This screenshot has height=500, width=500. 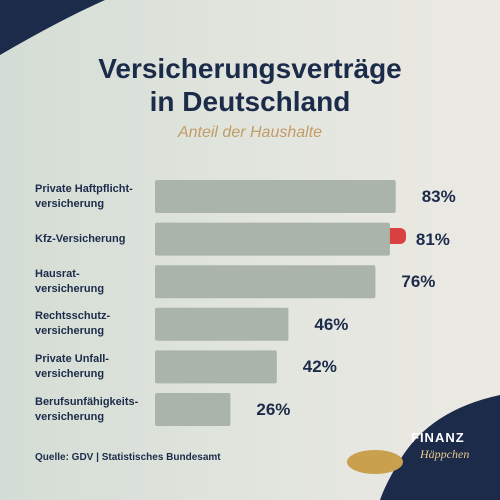 I want to click on category-label: Private Unfall- versicherung, so click(x=72, y=366).